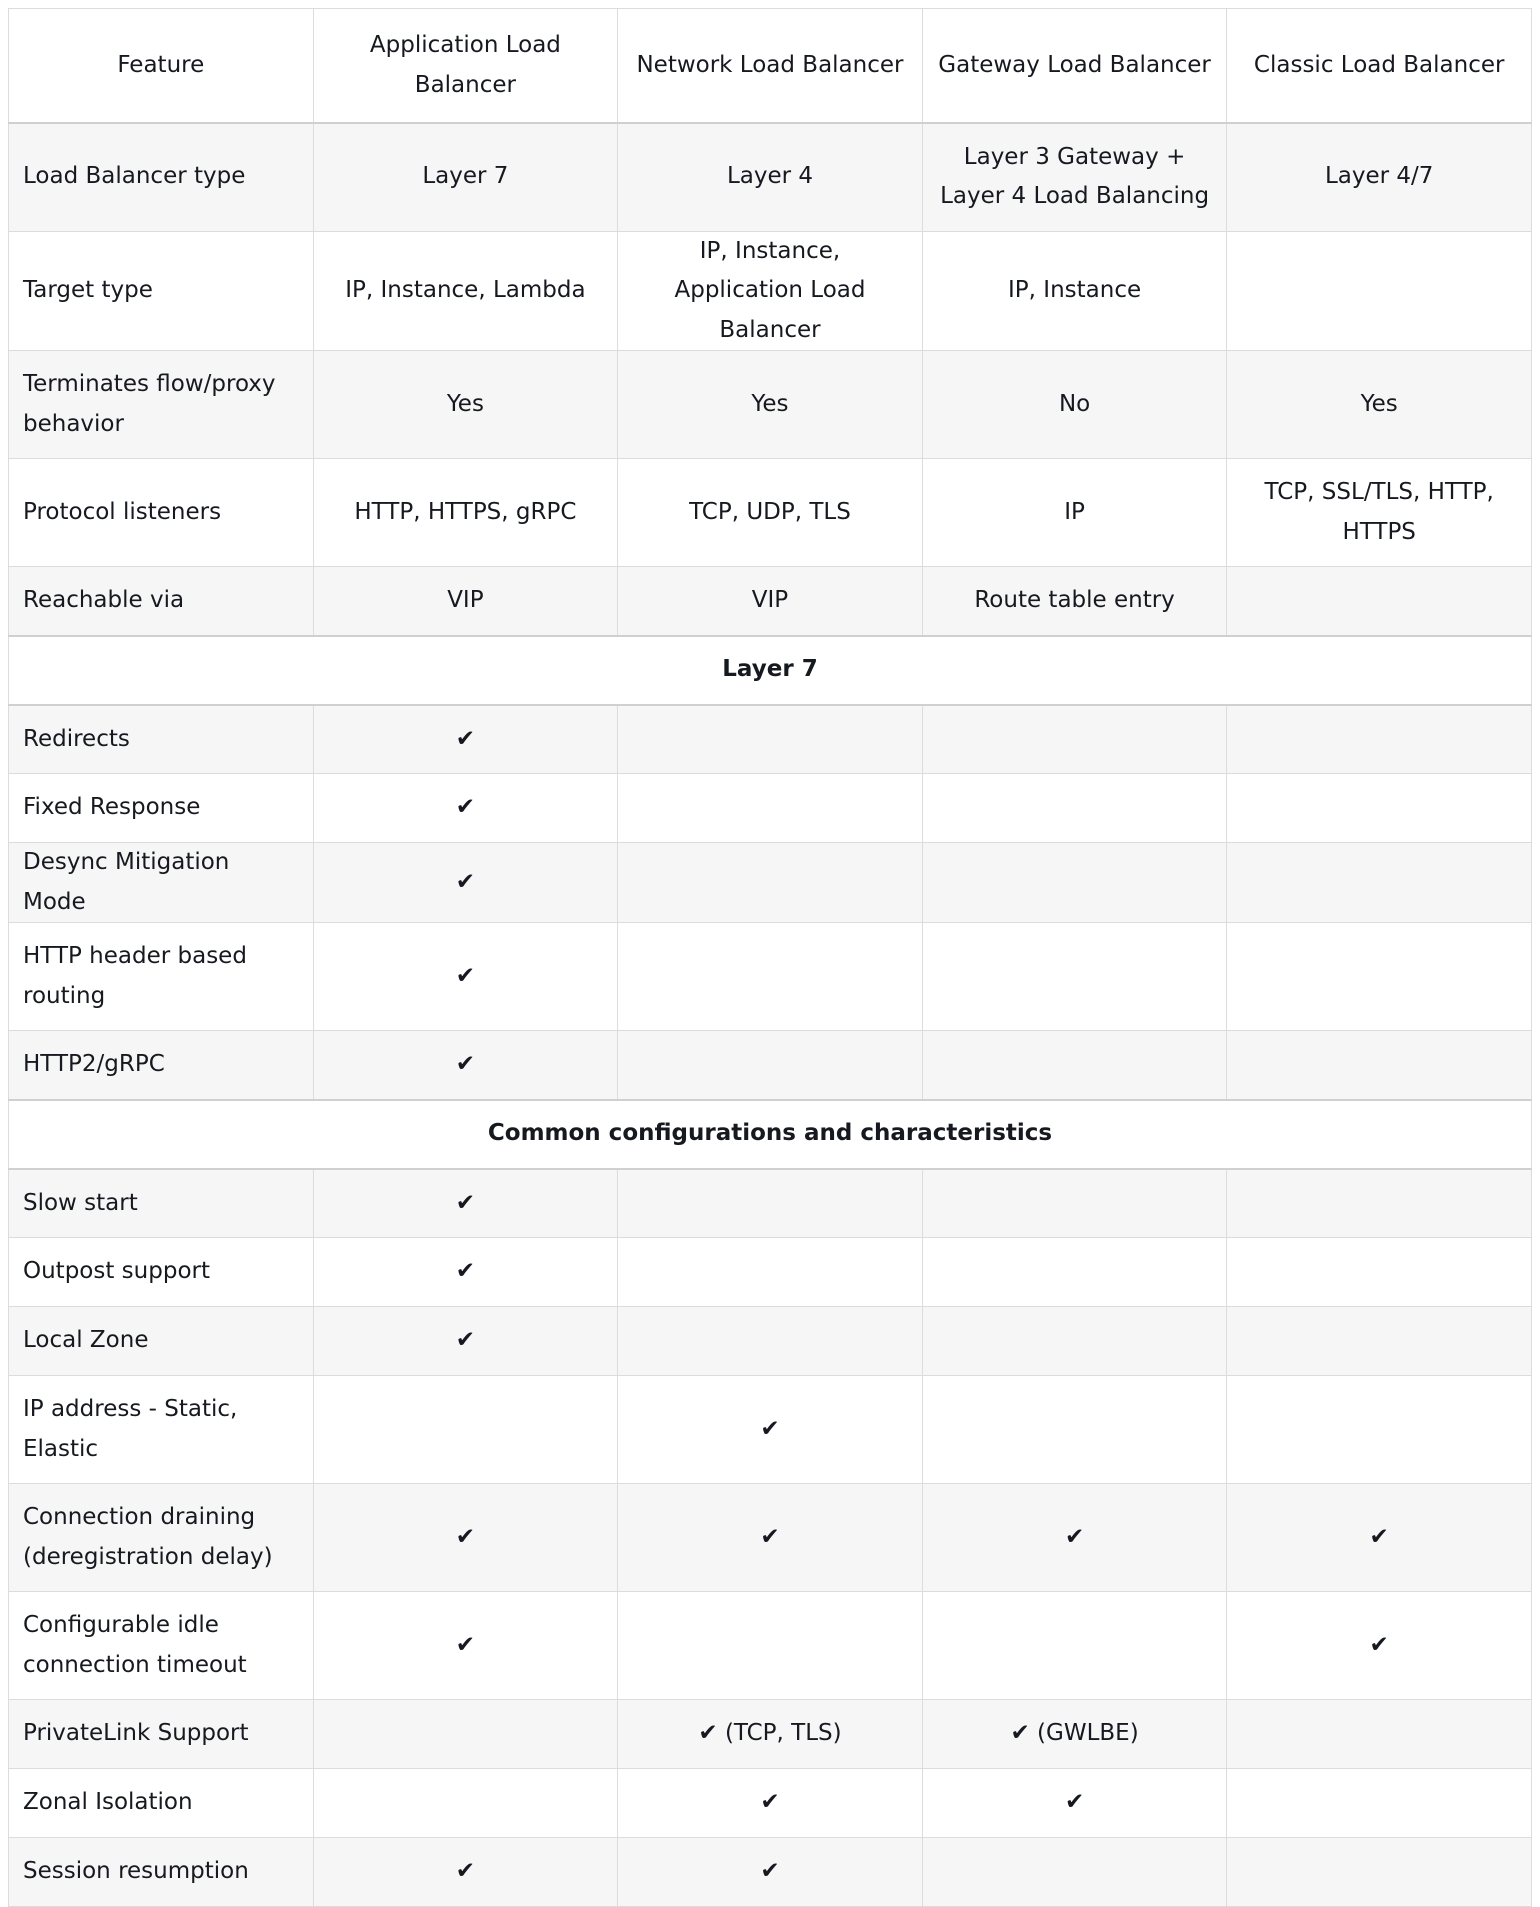 The width and height of the screenshot is (1540, 1907). What do you see at coordinates (161, 1803) in the screenshot?
I see `cell-feature: Zonal Isolation` at bounding box center [161, 1803].